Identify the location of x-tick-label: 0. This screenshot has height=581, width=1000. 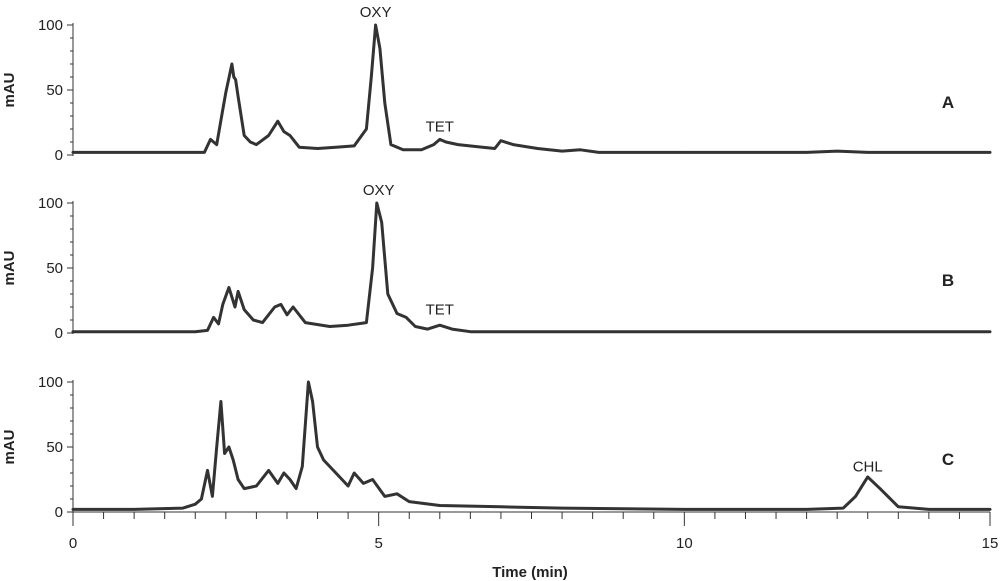
(73, 543).